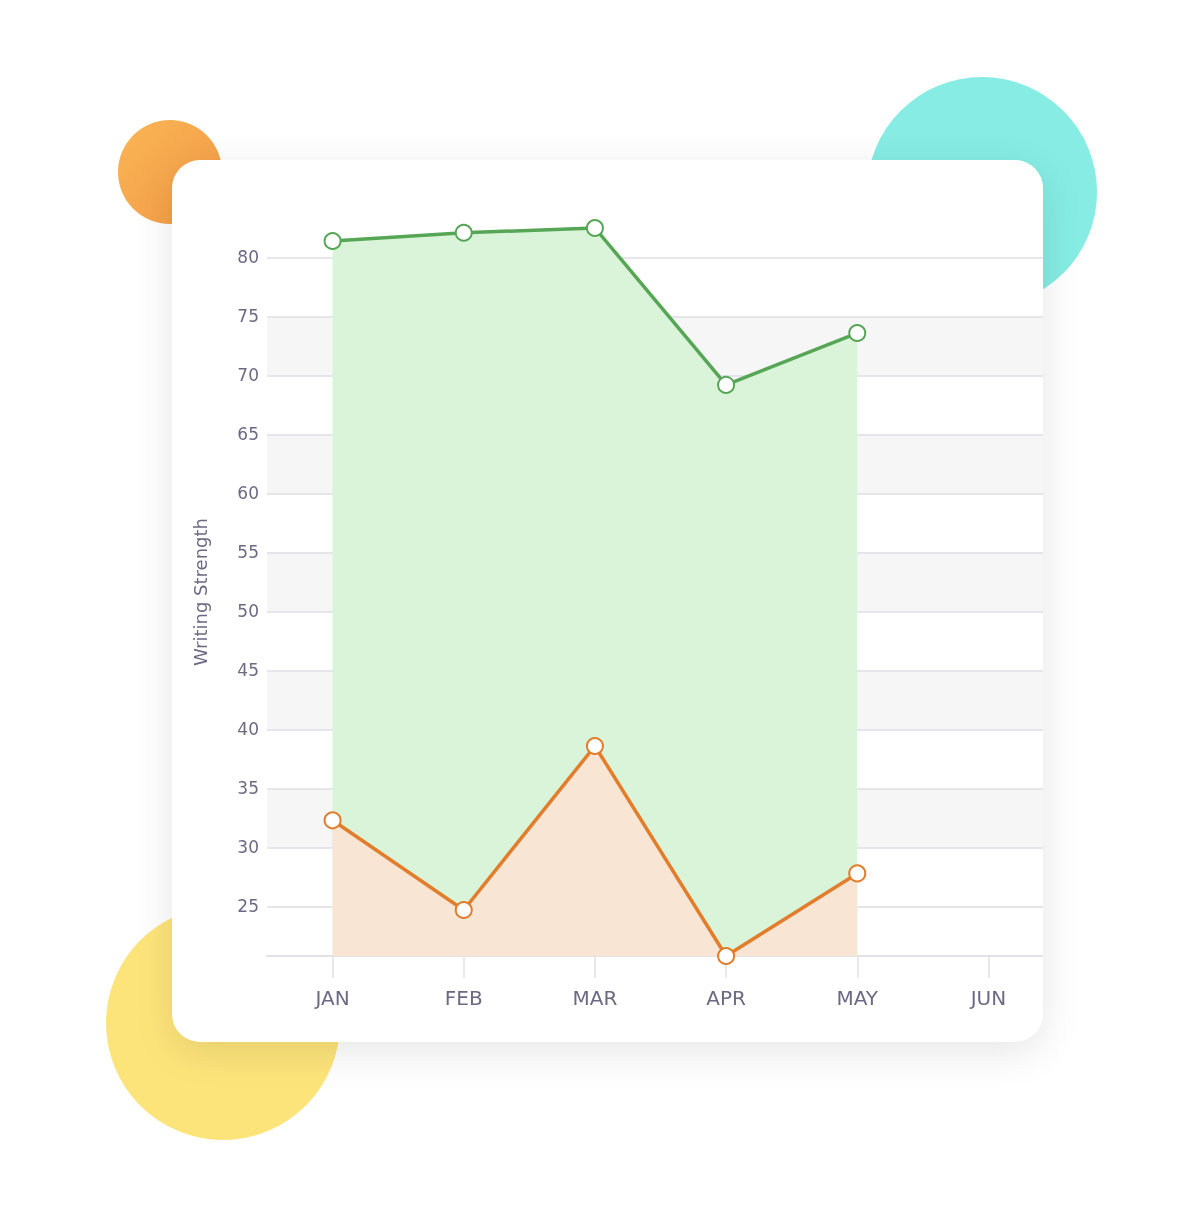 The width and height of the screenshot is (1200, 1230). I want to click on y-tick-label: 65, so click(248, 434).